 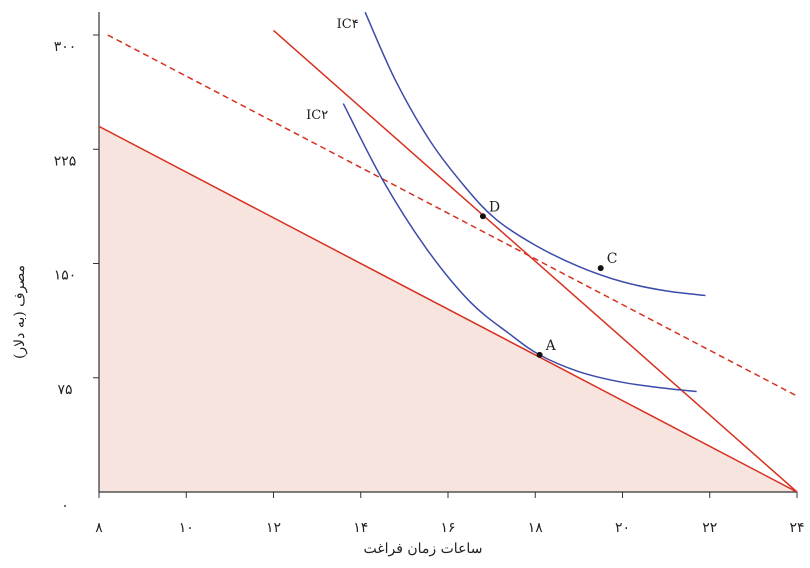 I want to click on point-C, so click(x=600, y=268).